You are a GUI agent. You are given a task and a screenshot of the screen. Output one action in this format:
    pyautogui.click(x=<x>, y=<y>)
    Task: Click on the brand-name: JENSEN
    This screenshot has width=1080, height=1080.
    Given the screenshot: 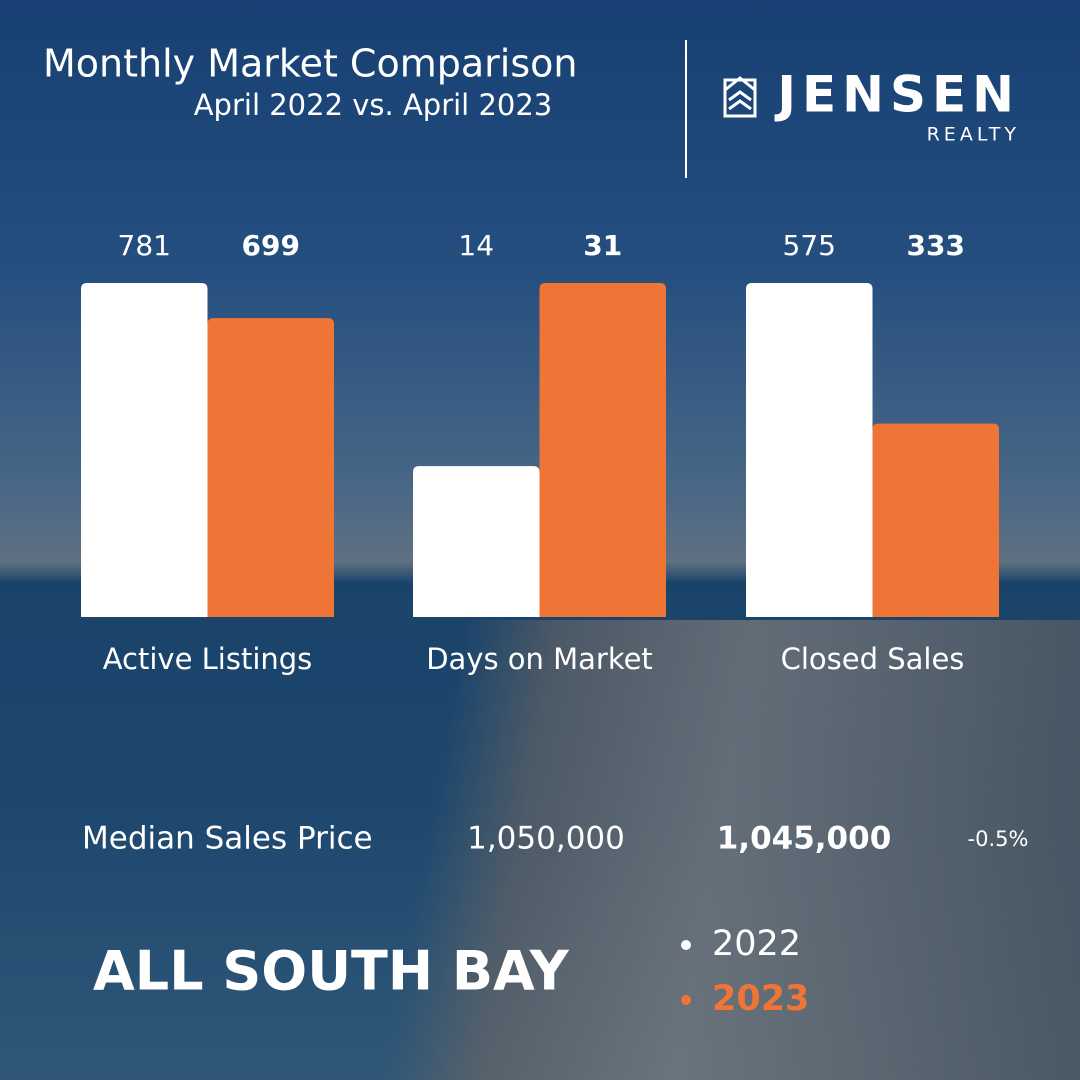 What is the action you would take?
    pyautogui.click(x=897, y=95)
    